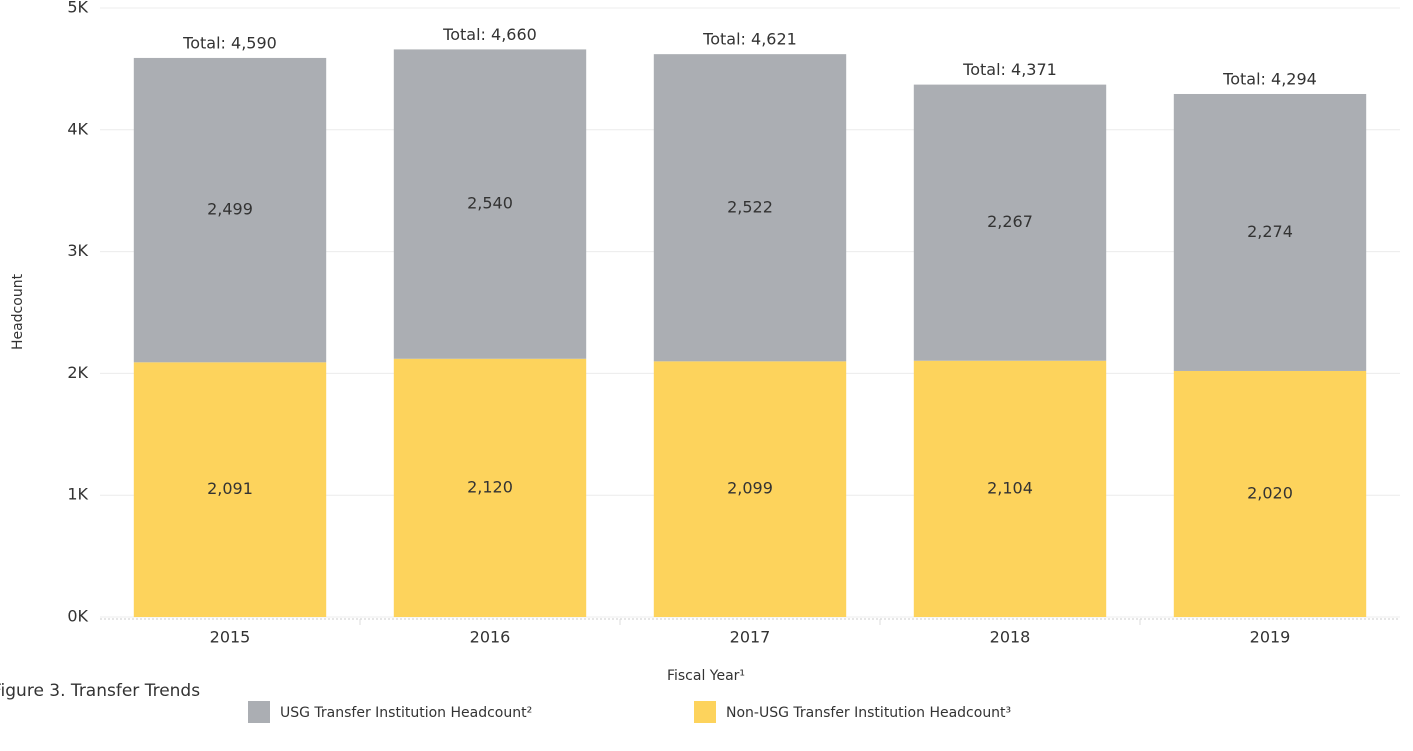  What do you see at coordinates (1010, 637) in the screenshot?
I see `x-tick-label: 2018` at bounding box center [1010, 637].